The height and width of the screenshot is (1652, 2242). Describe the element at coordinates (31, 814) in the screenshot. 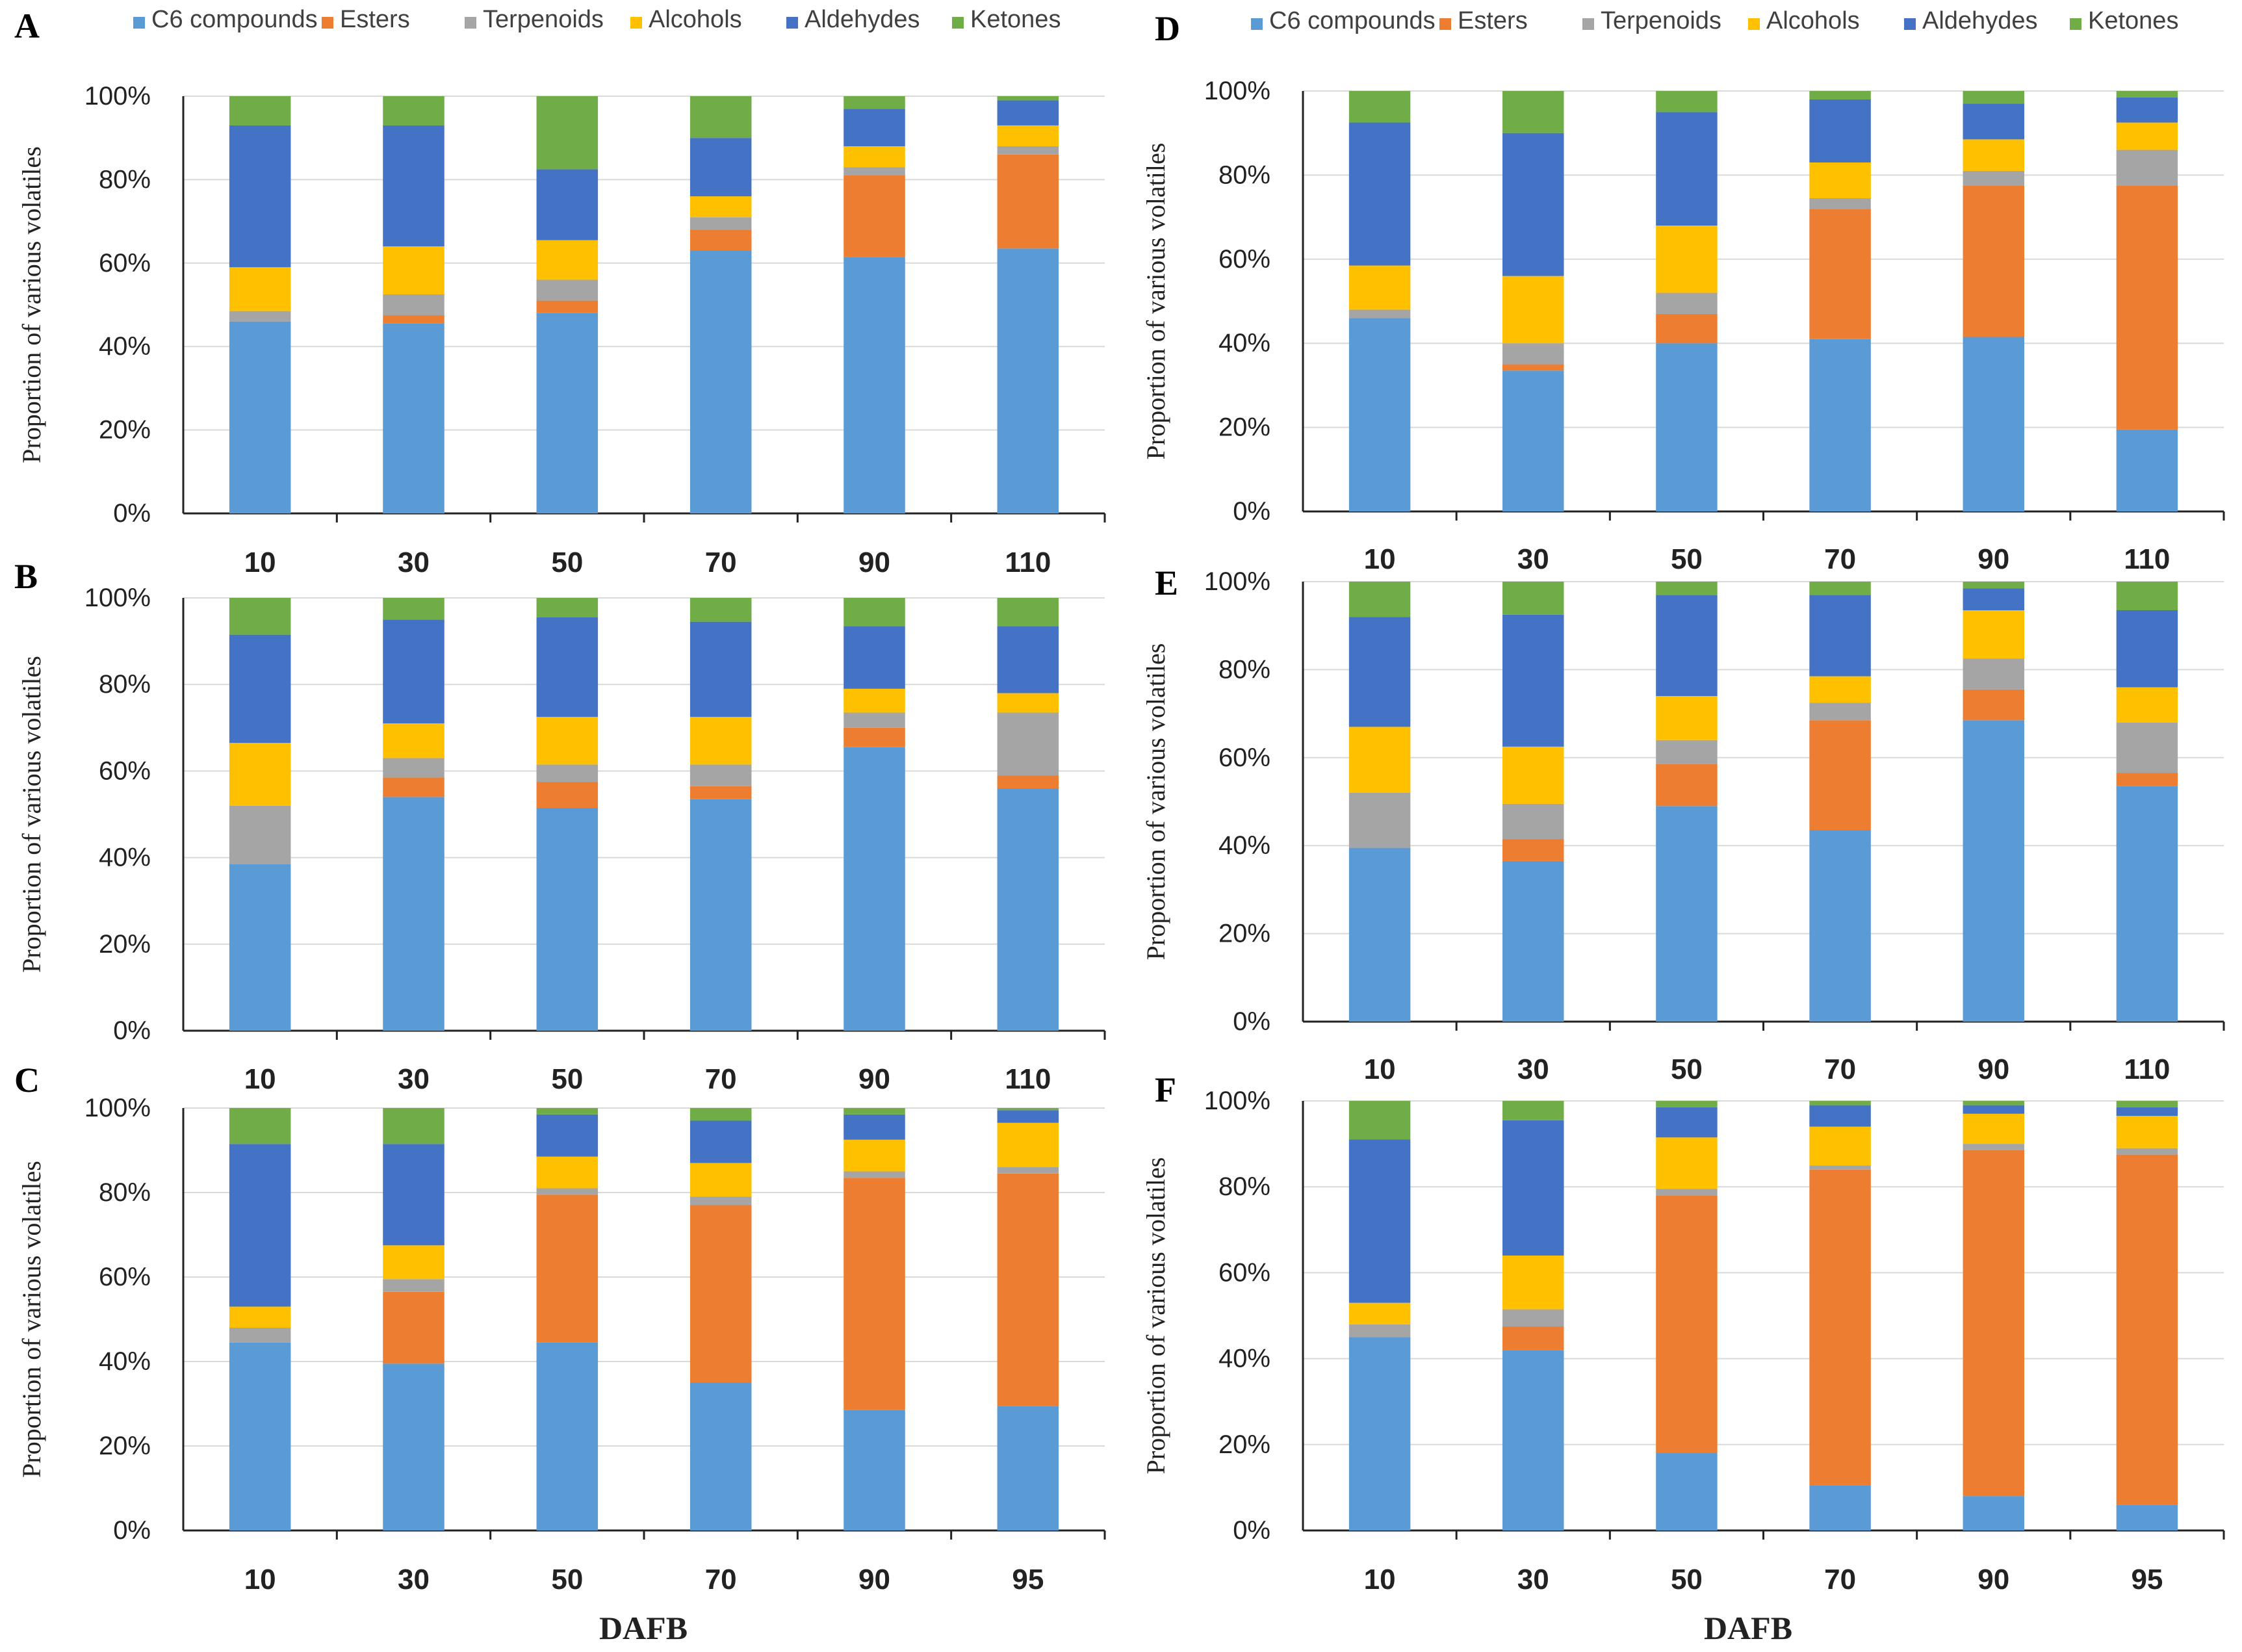

I see `y-axis-label: Proportion of various volatiles` at that location.